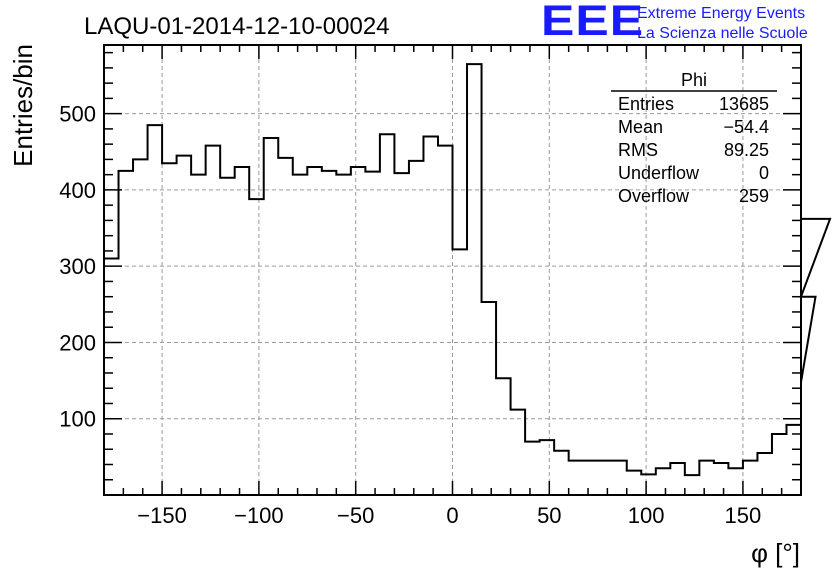  I want to click on x-tick-label: −50, so click(355, 515).